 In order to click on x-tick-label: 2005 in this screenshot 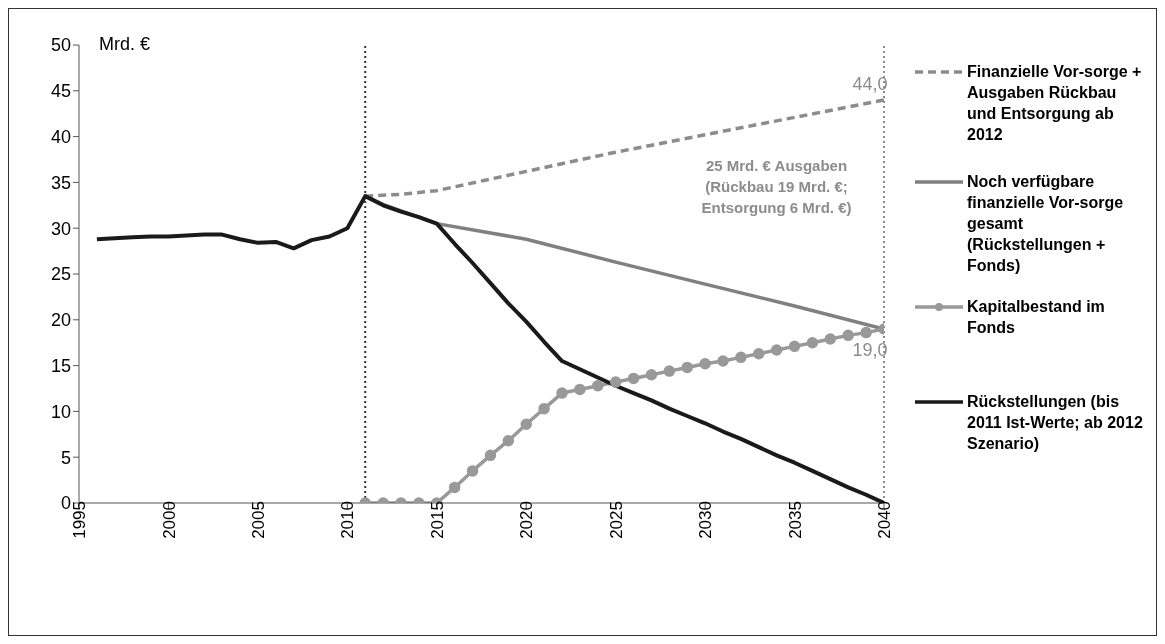, I will do `click(258, 520)`.